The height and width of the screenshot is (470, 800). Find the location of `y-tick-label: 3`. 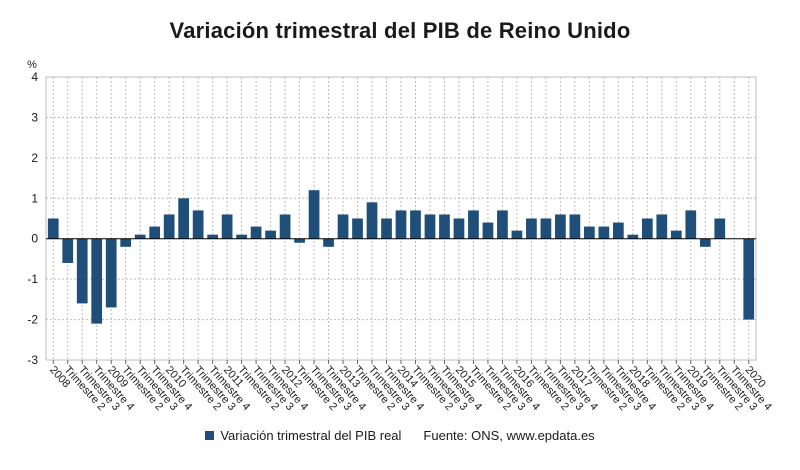

y-tick-label: 3 is located at coordinates (34, 117).